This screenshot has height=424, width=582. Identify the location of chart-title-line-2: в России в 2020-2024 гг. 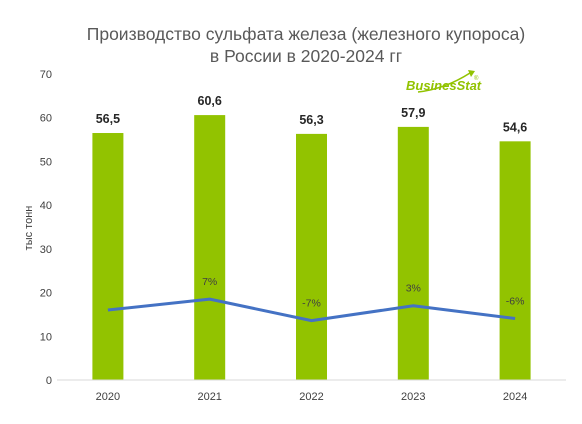
(306, 56).